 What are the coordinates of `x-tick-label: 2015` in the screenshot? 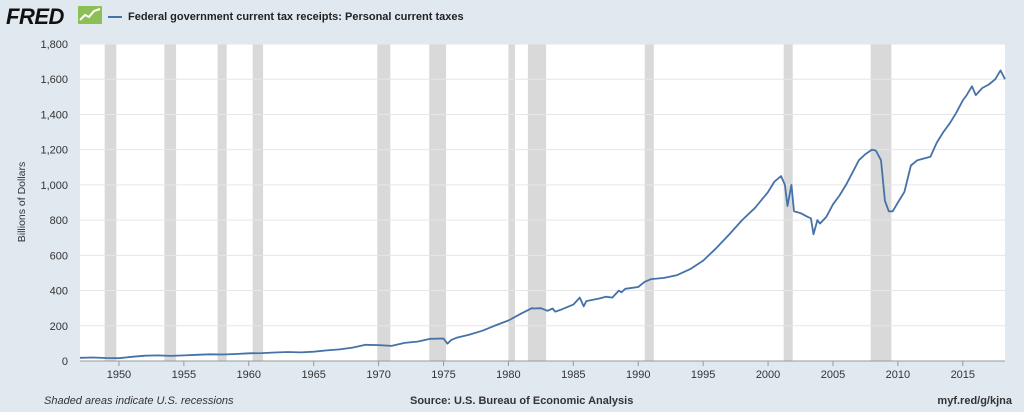 It's located at (963, 375).